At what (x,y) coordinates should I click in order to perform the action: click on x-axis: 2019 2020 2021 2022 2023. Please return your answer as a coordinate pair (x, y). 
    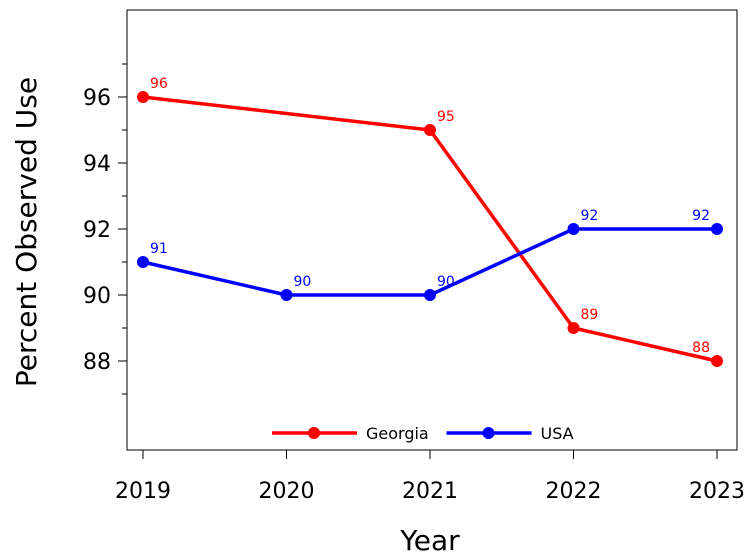
    Looking at the image, I should click on (430, 477).